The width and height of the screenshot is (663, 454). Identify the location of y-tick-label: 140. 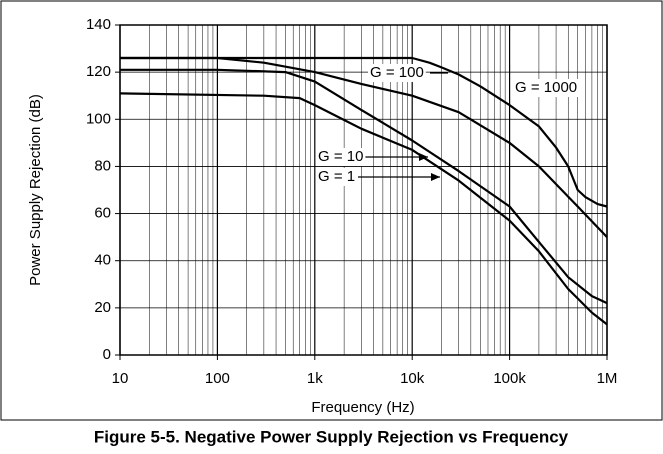
(98, 24).